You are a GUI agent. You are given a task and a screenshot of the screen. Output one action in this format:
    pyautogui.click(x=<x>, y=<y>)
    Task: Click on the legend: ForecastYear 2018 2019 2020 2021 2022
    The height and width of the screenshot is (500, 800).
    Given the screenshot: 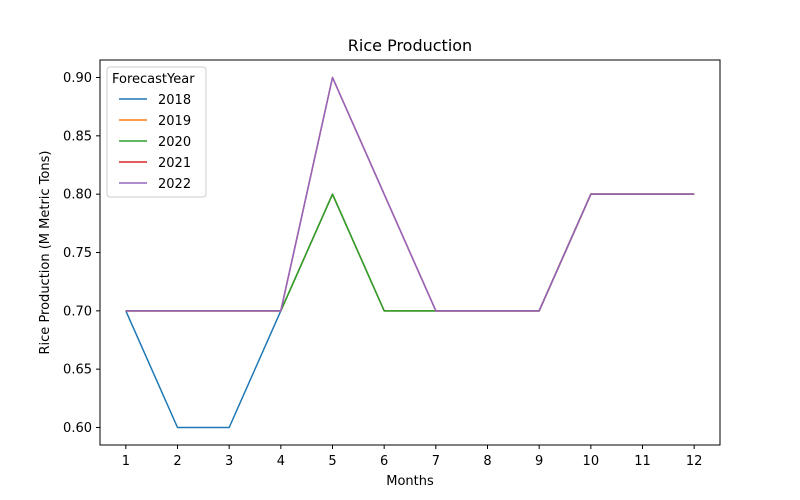 What is the action you would take?
    pyautogui.click(x=156, y=132)
    